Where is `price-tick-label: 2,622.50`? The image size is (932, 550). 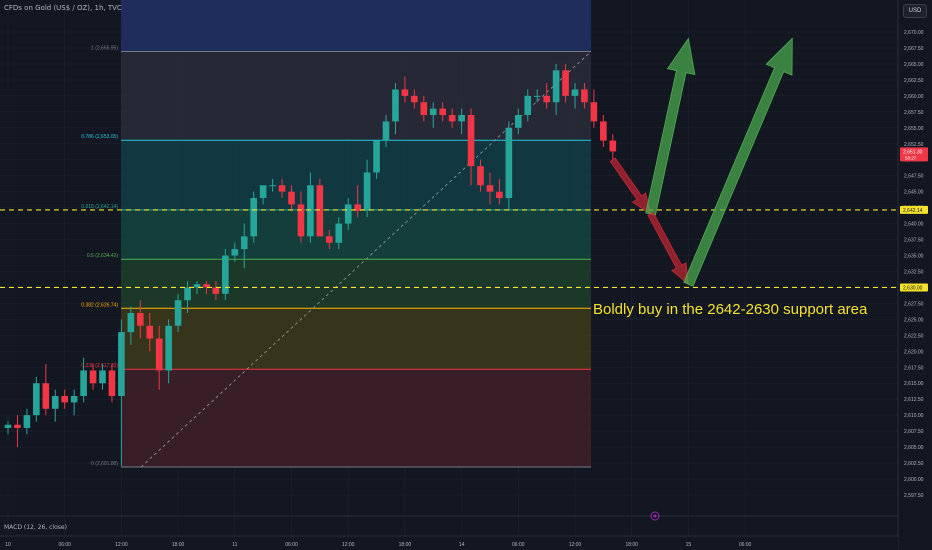
price-tick-label: 2,622.50 is located at coordinates (914, 336).